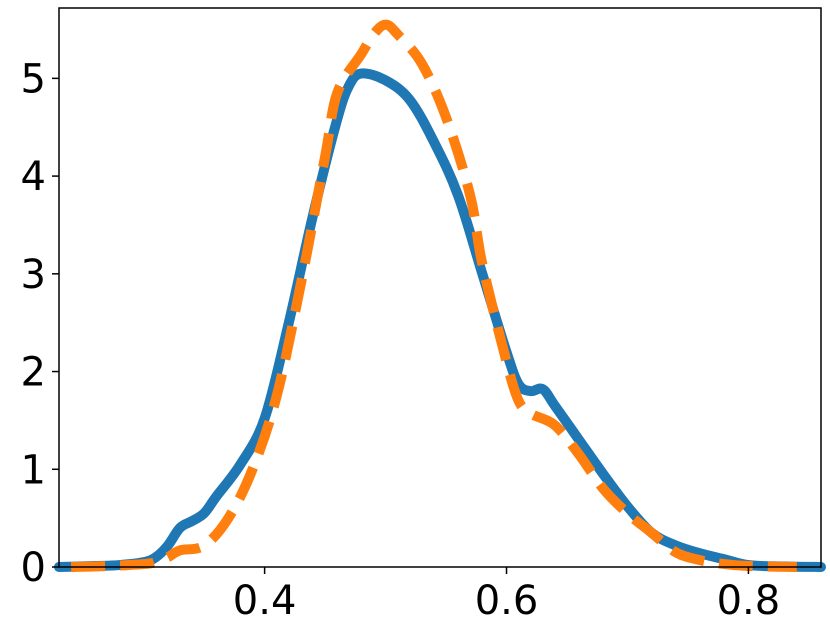 This screenshot has width=830, height=623. Describe the element at coordinates (749, 600) in the screenshot. I see `x-tick-label: 0.8` at that location.